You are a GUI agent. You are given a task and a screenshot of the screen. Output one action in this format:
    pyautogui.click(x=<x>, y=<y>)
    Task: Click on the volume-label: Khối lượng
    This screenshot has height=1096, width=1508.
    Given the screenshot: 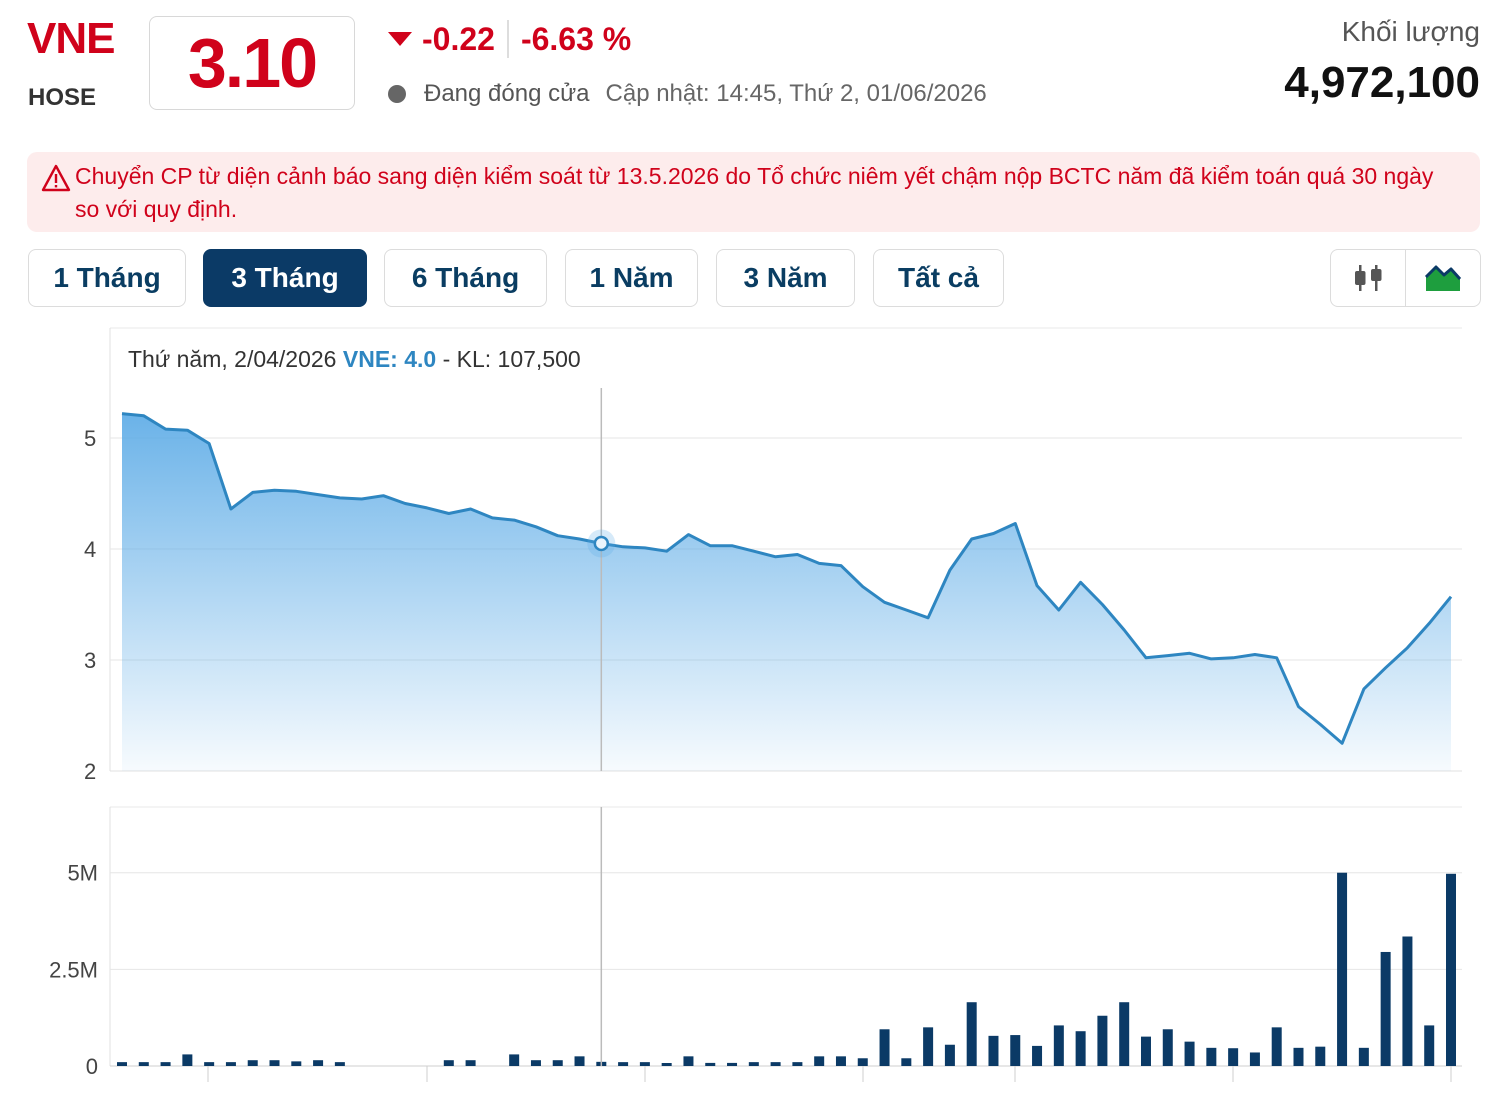 What is the action you would take?
    pyautogui.click(x=1410, y=31)
    